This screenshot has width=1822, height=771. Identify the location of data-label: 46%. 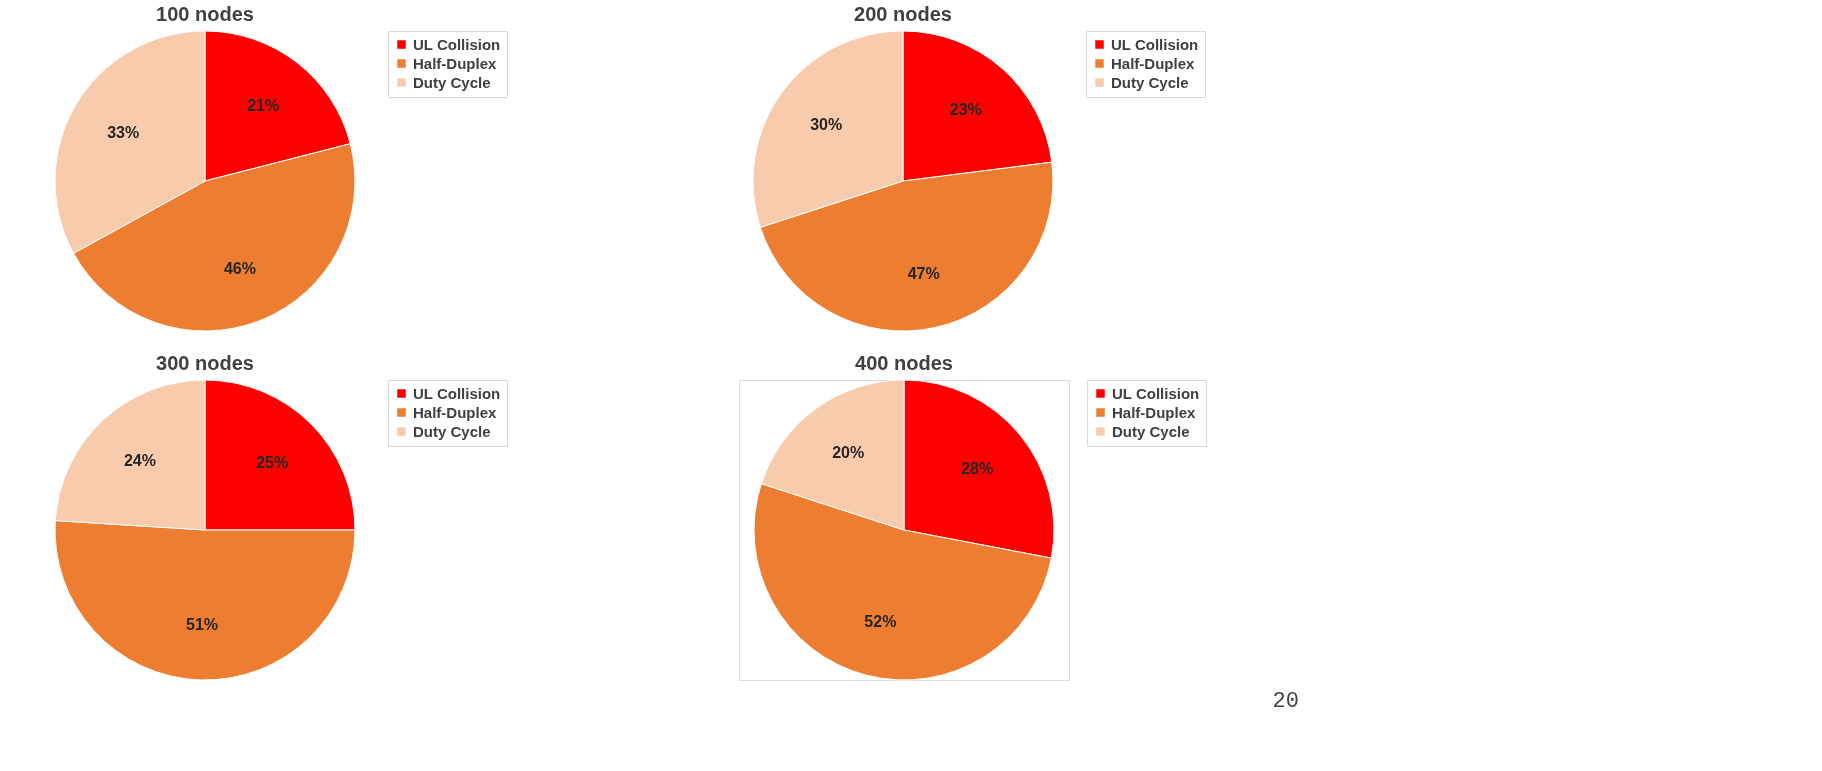
(239, 269).